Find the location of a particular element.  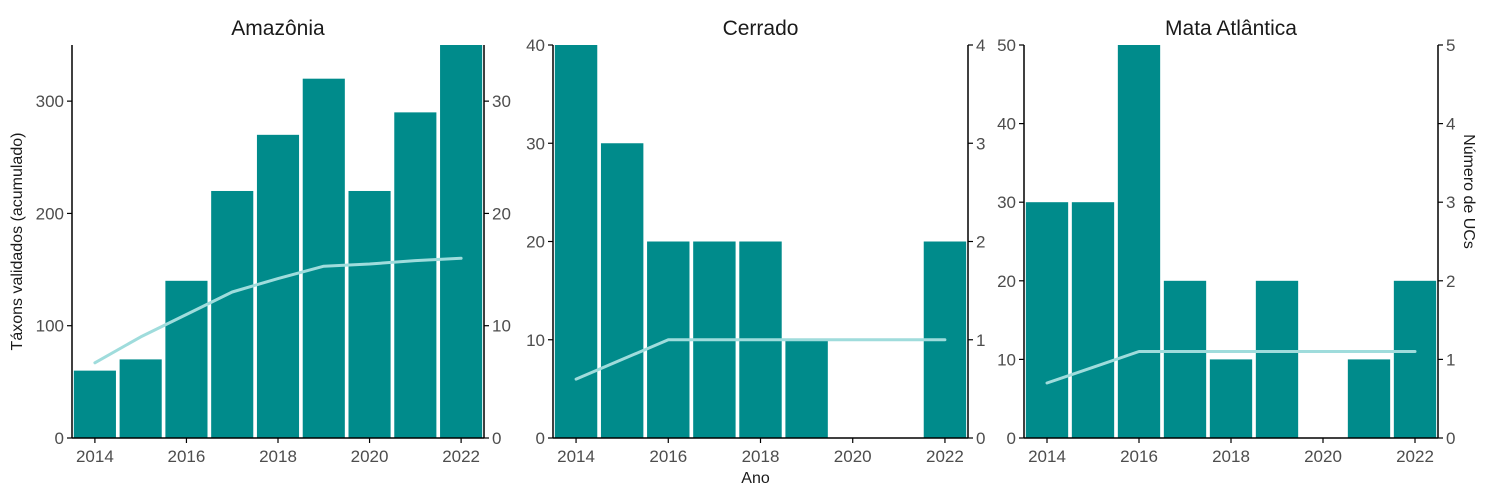

y-right-tick-label: 30 is located at coordinates (501, 101).